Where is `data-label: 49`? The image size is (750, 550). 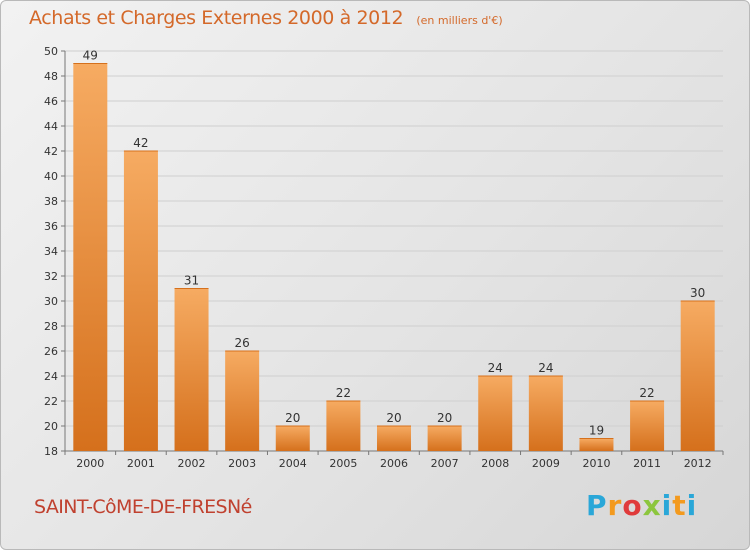
data-label: 49 is located at coordinates (90, 56).